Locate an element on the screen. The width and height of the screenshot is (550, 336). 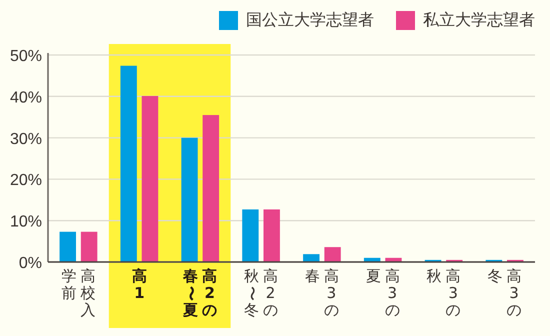
y-tick-label: 30% is located at coordinates (26, 139).